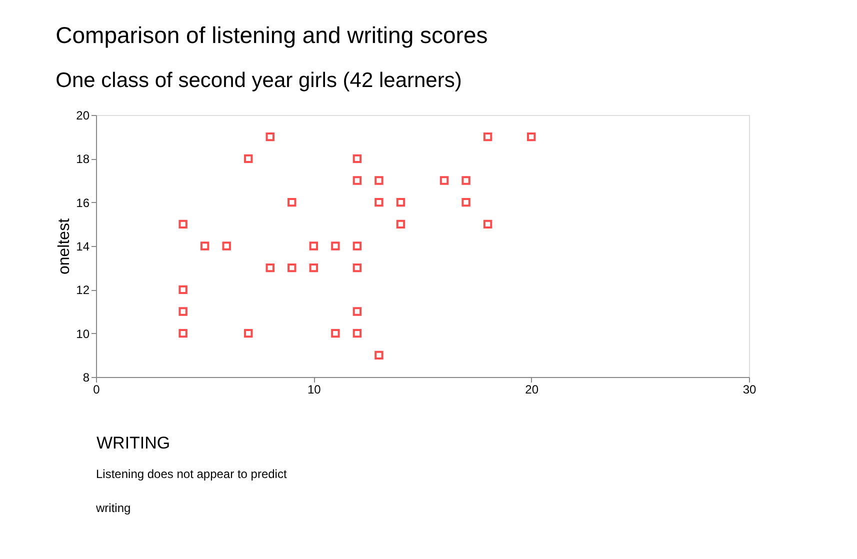 Image resolution: width=857 pixels, height=559 pixels. Describe the element at coordinates (532, 389) in the screenshot. I see `x-tick-label: 20` at that location.